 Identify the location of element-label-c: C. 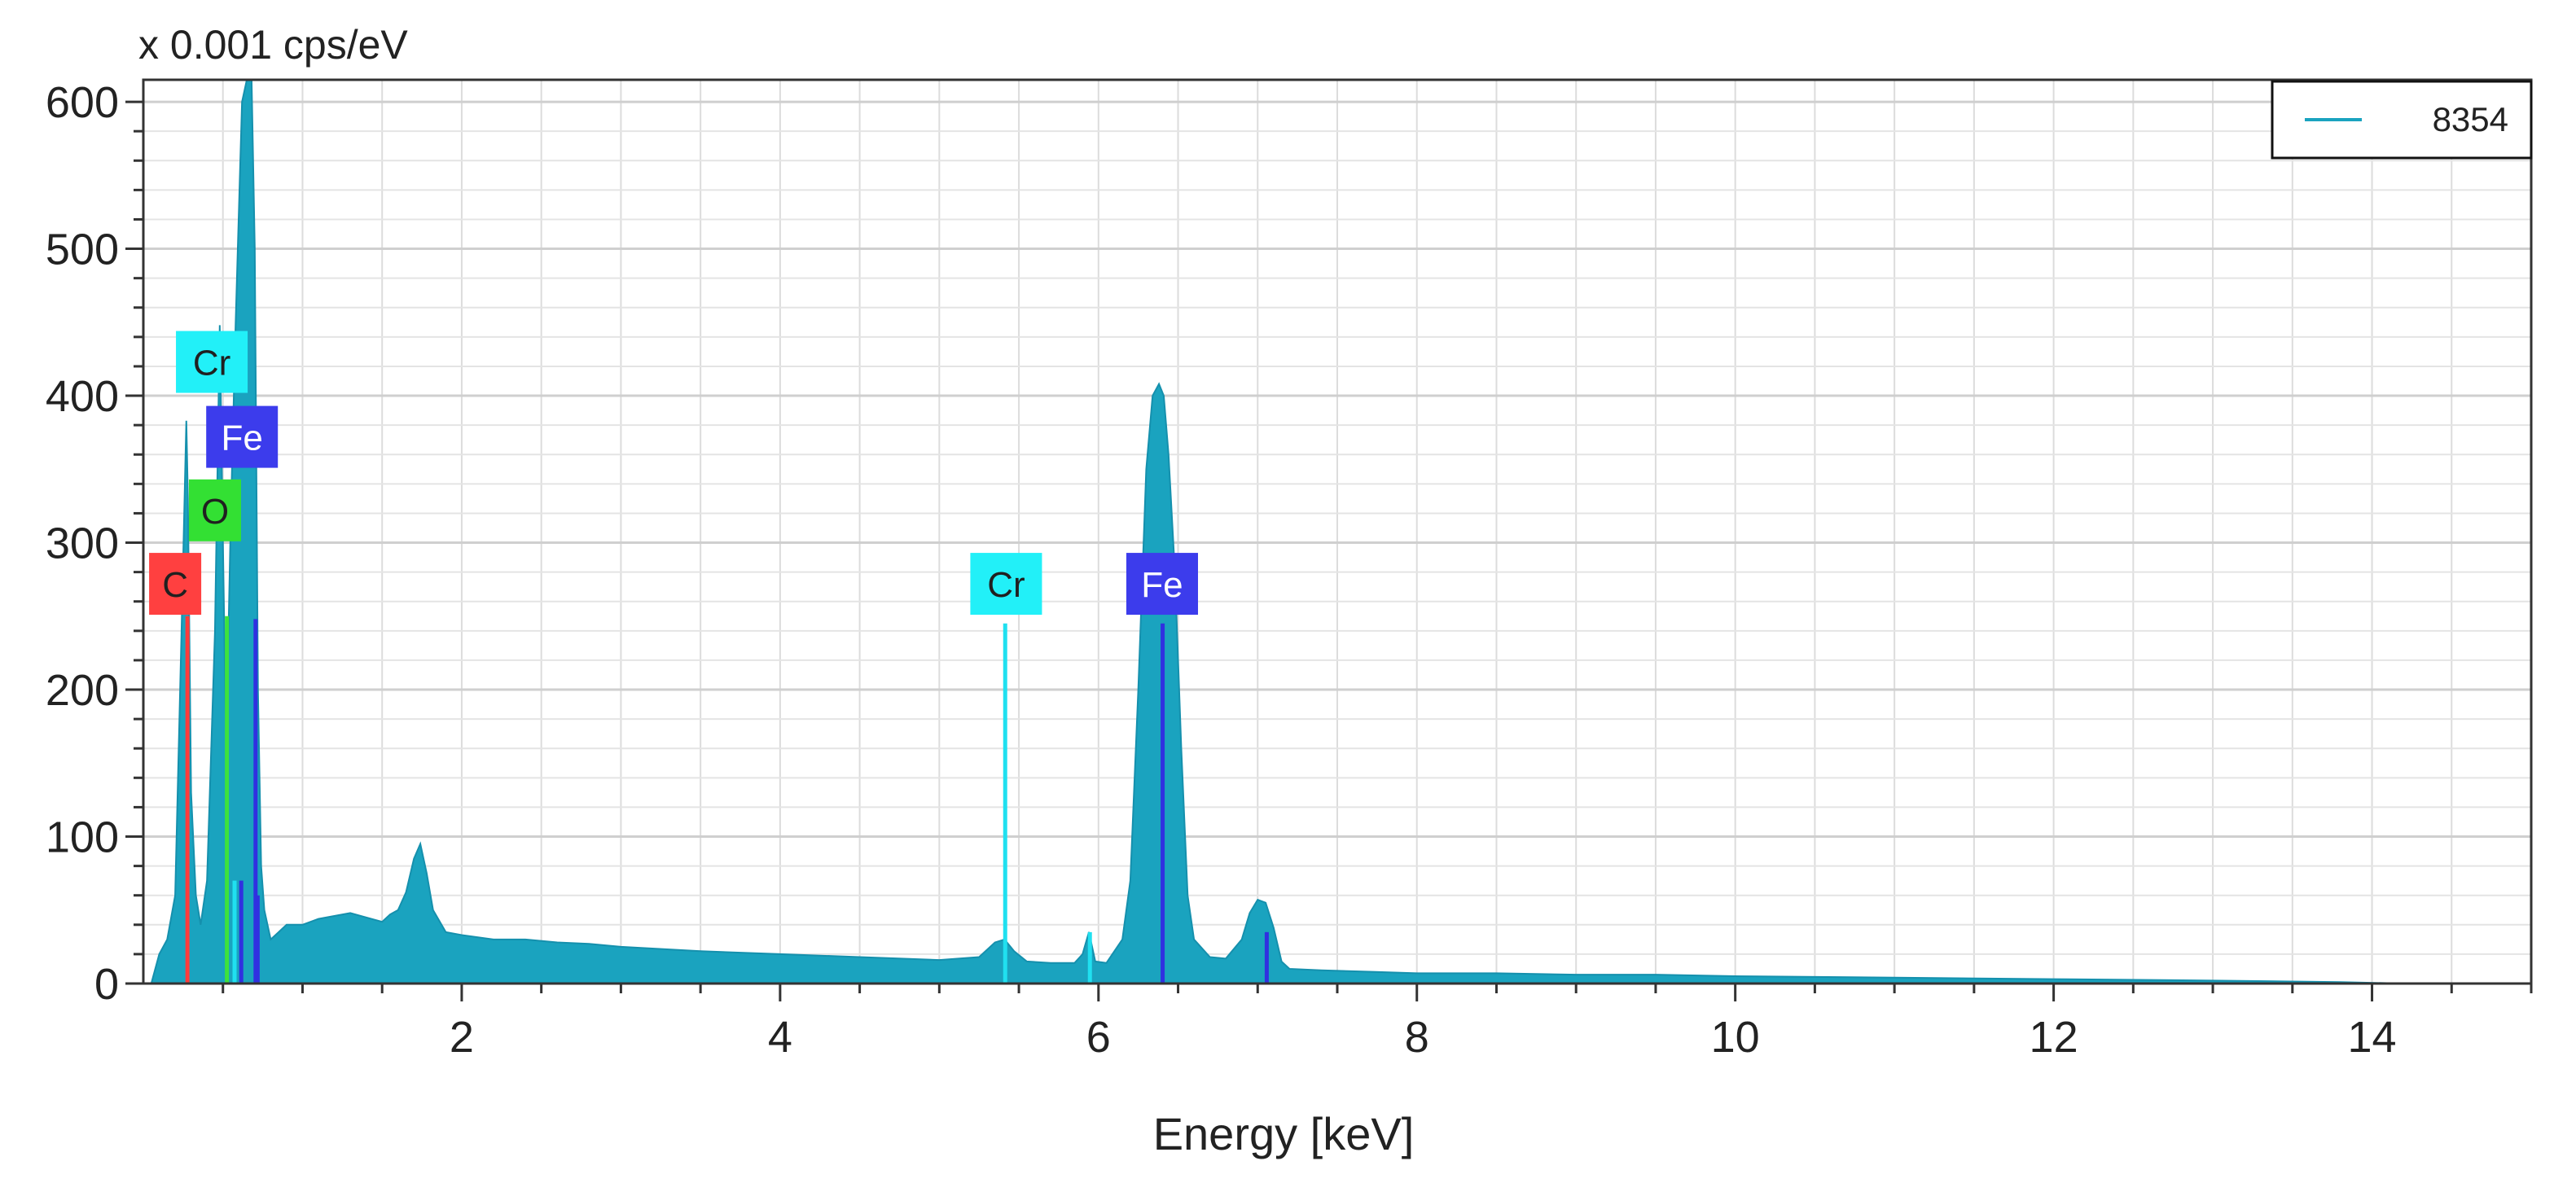
(175, 584).